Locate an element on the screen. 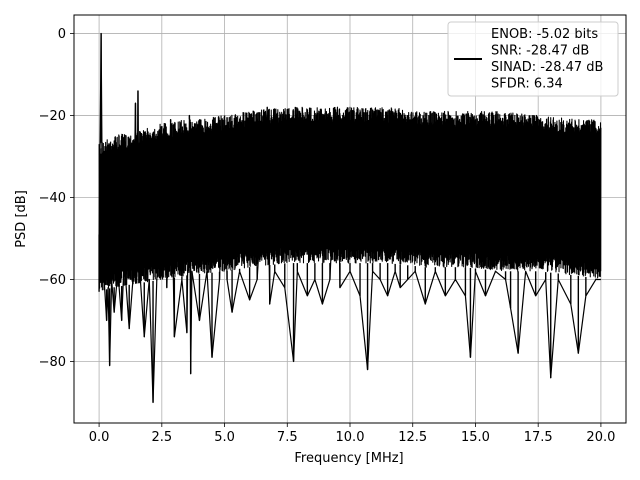 Image resolution: width=640 pixels, height=480 pixels. y-tick-label: −60 is located at coordinates (52, 280).